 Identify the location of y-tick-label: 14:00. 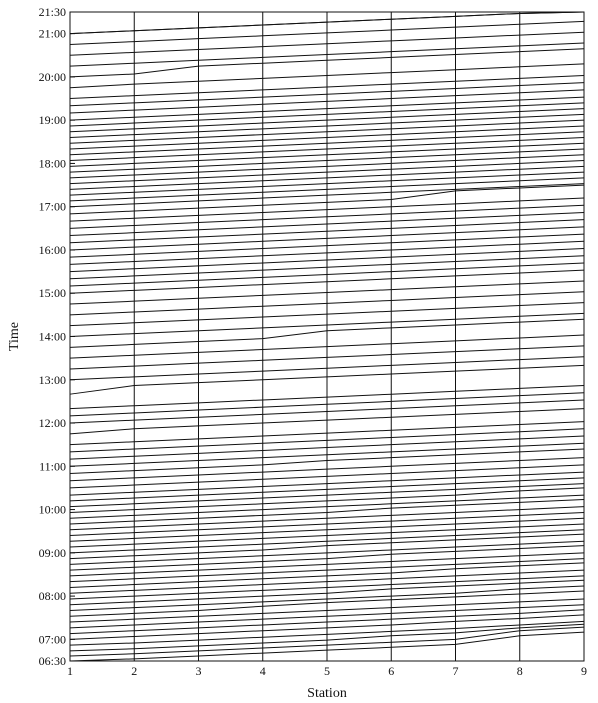
(52, 337).